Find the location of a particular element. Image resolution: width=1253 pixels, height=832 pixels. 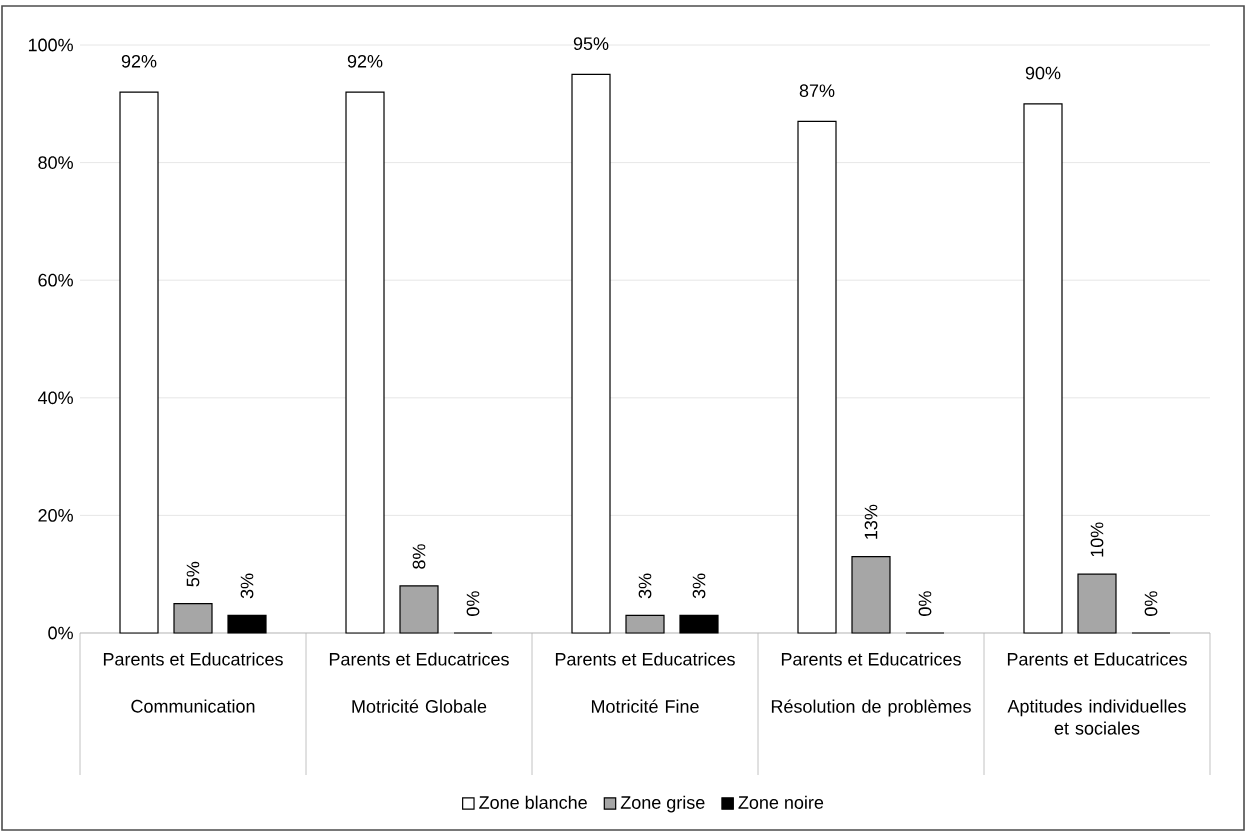

data-label: 8% is located at coordinates (419, 556).